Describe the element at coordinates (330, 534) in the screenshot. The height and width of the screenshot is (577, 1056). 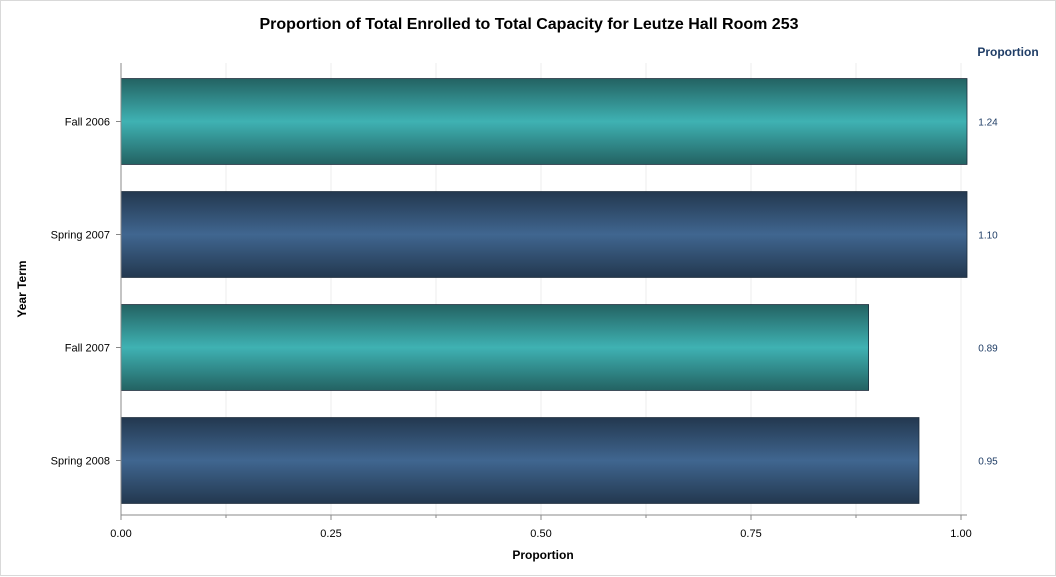
I see `x-tick-label: 0.25` at that location.